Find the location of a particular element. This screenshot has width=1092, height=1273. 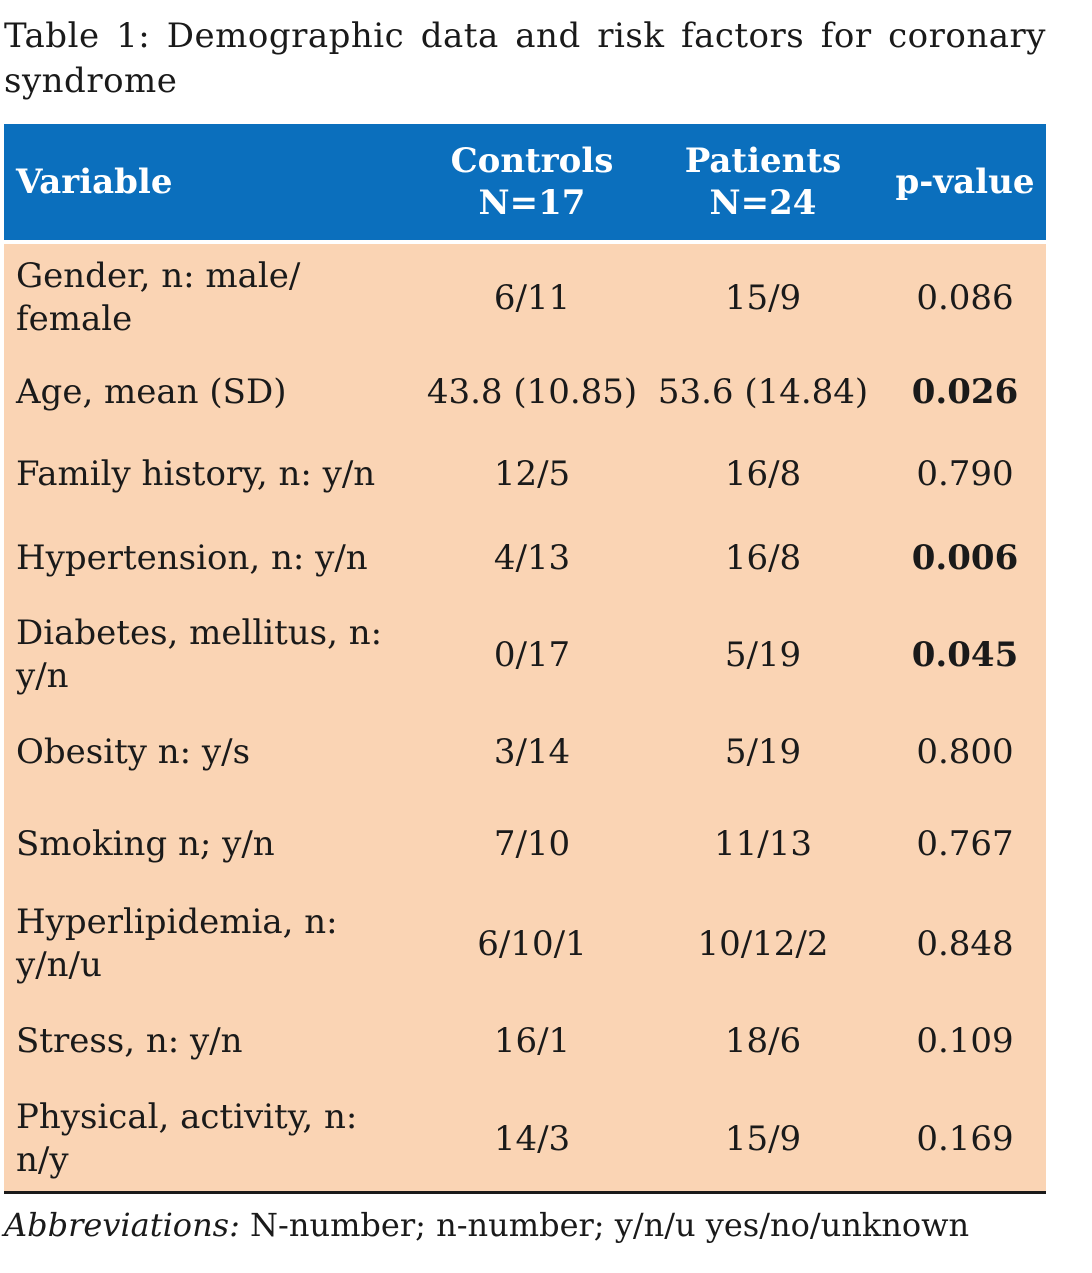

cell-patients: 18/6 is located at coordinates (763, 1041).